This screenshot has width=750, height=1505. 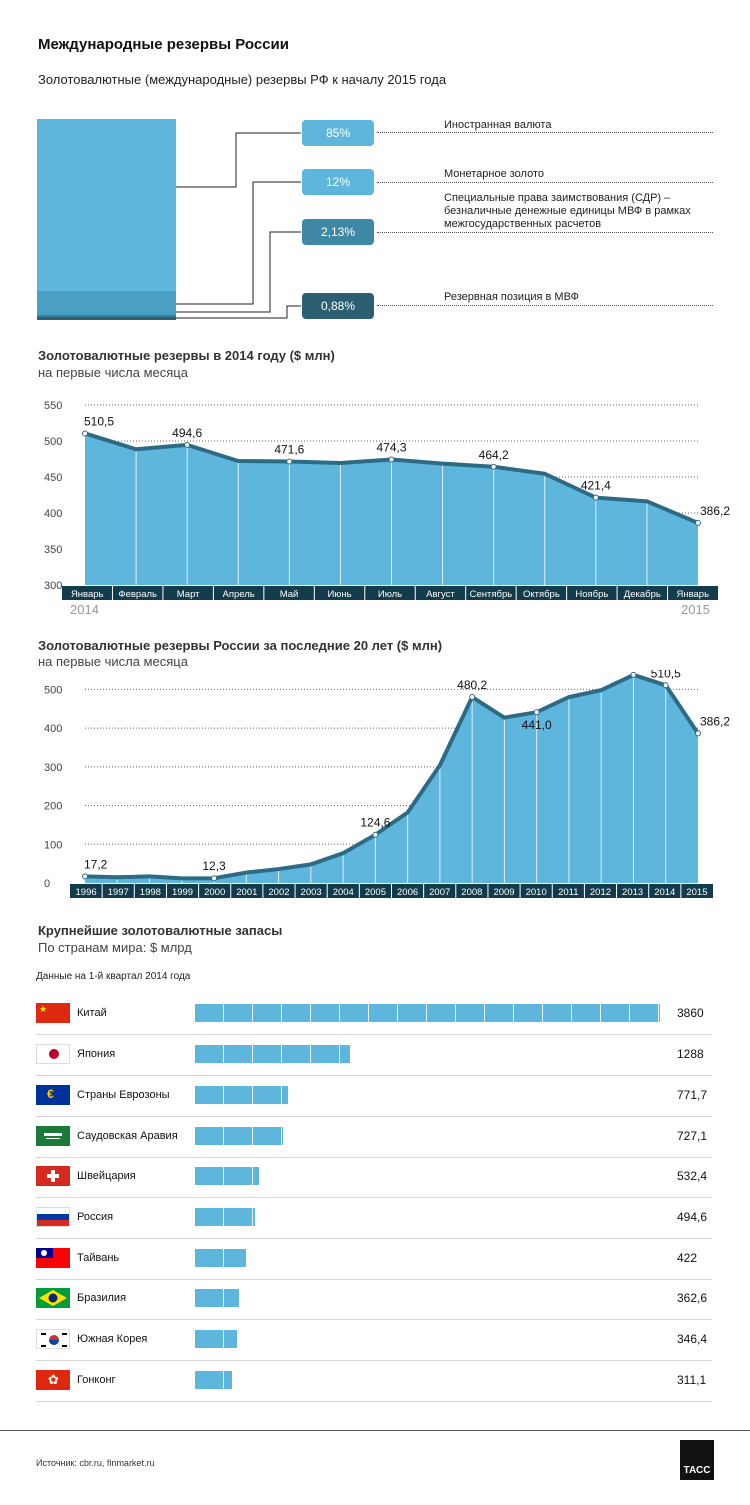 I want to click on chart-20y-xtick-label: 2011, so click(x=568, y=892).